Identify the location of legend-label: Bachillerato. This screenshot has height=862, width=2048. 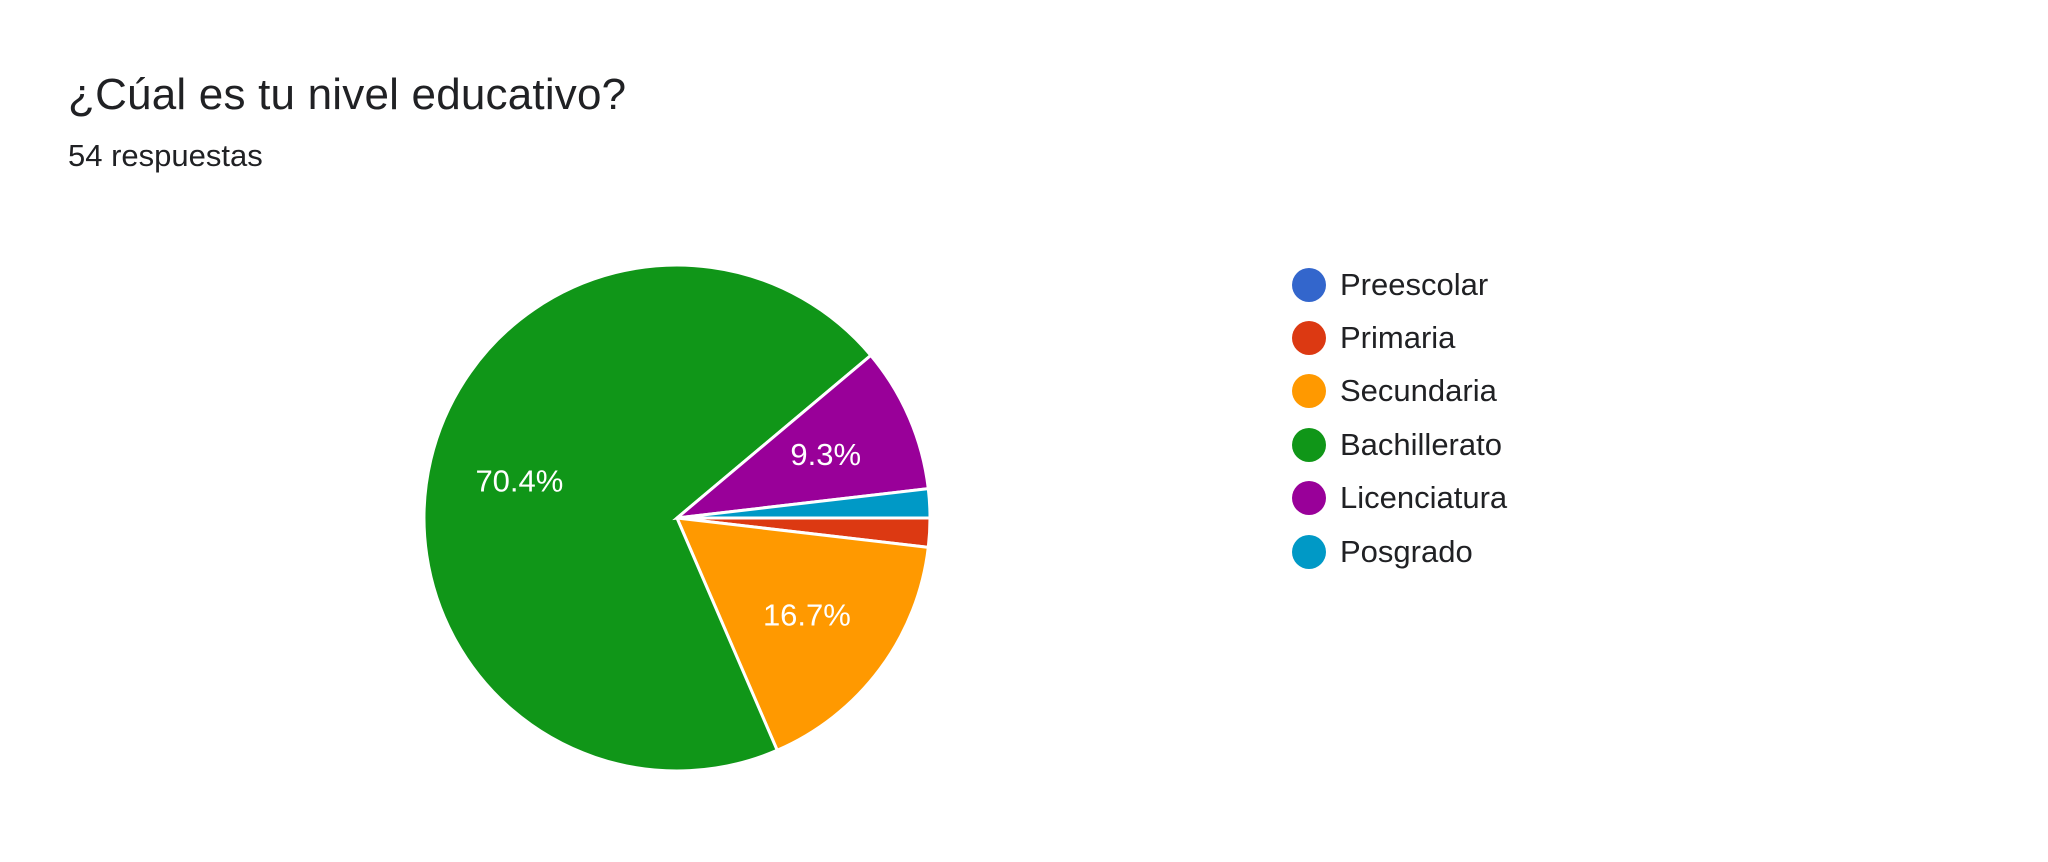
(1421, 444).